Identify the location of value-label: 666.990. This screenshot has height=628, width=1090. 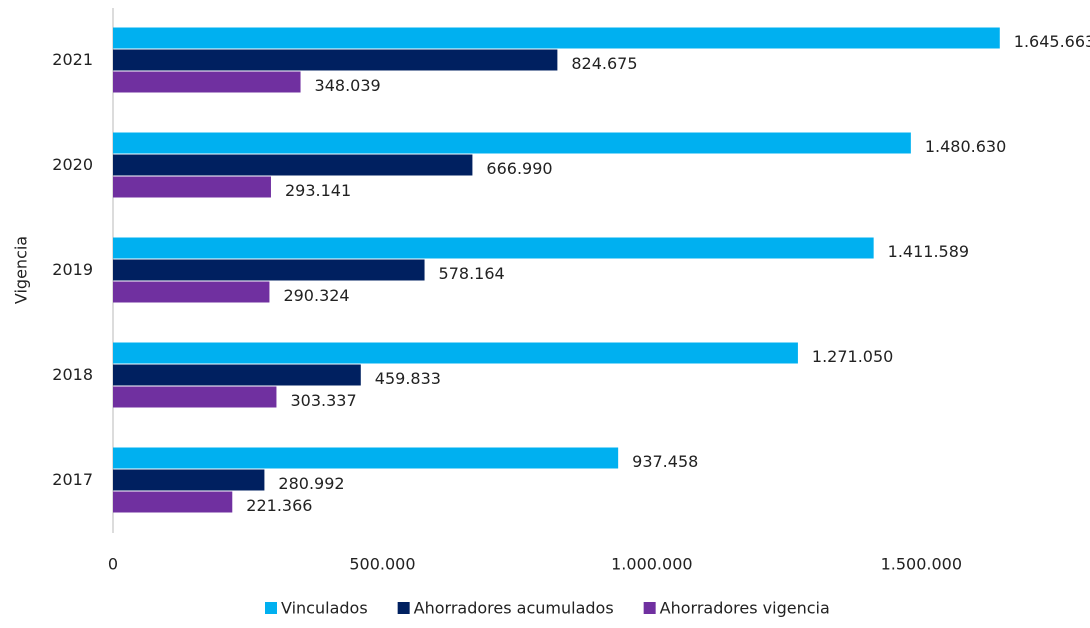
(519, 168).